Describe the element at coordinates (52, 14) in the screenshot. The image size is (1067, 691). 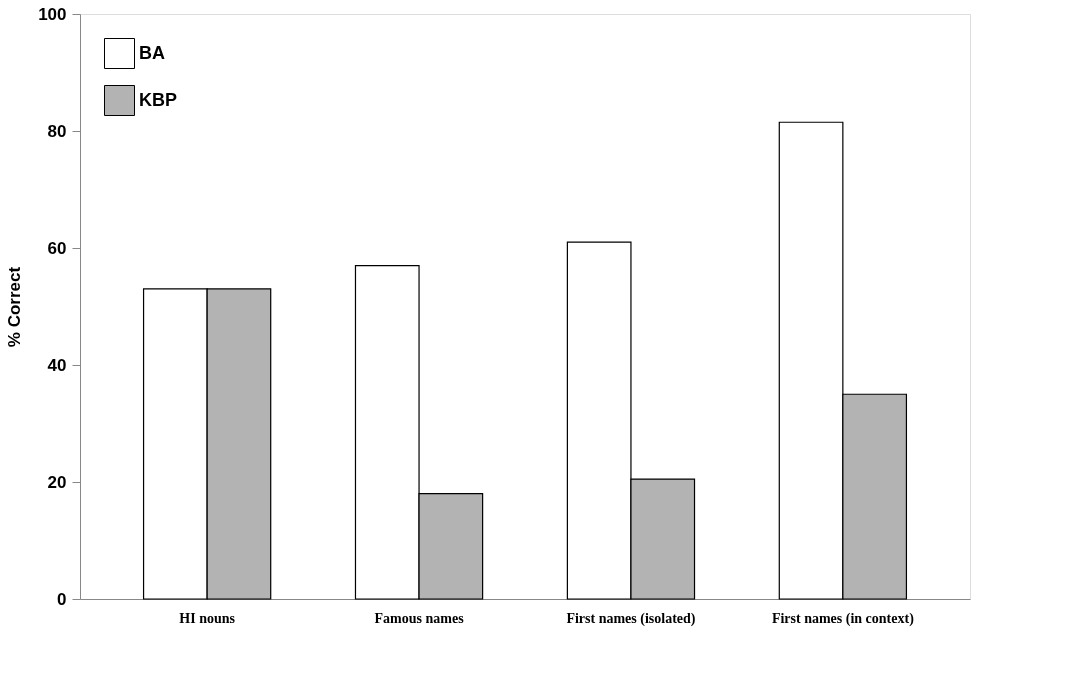
I see `y-tick-label: 100` at that location.